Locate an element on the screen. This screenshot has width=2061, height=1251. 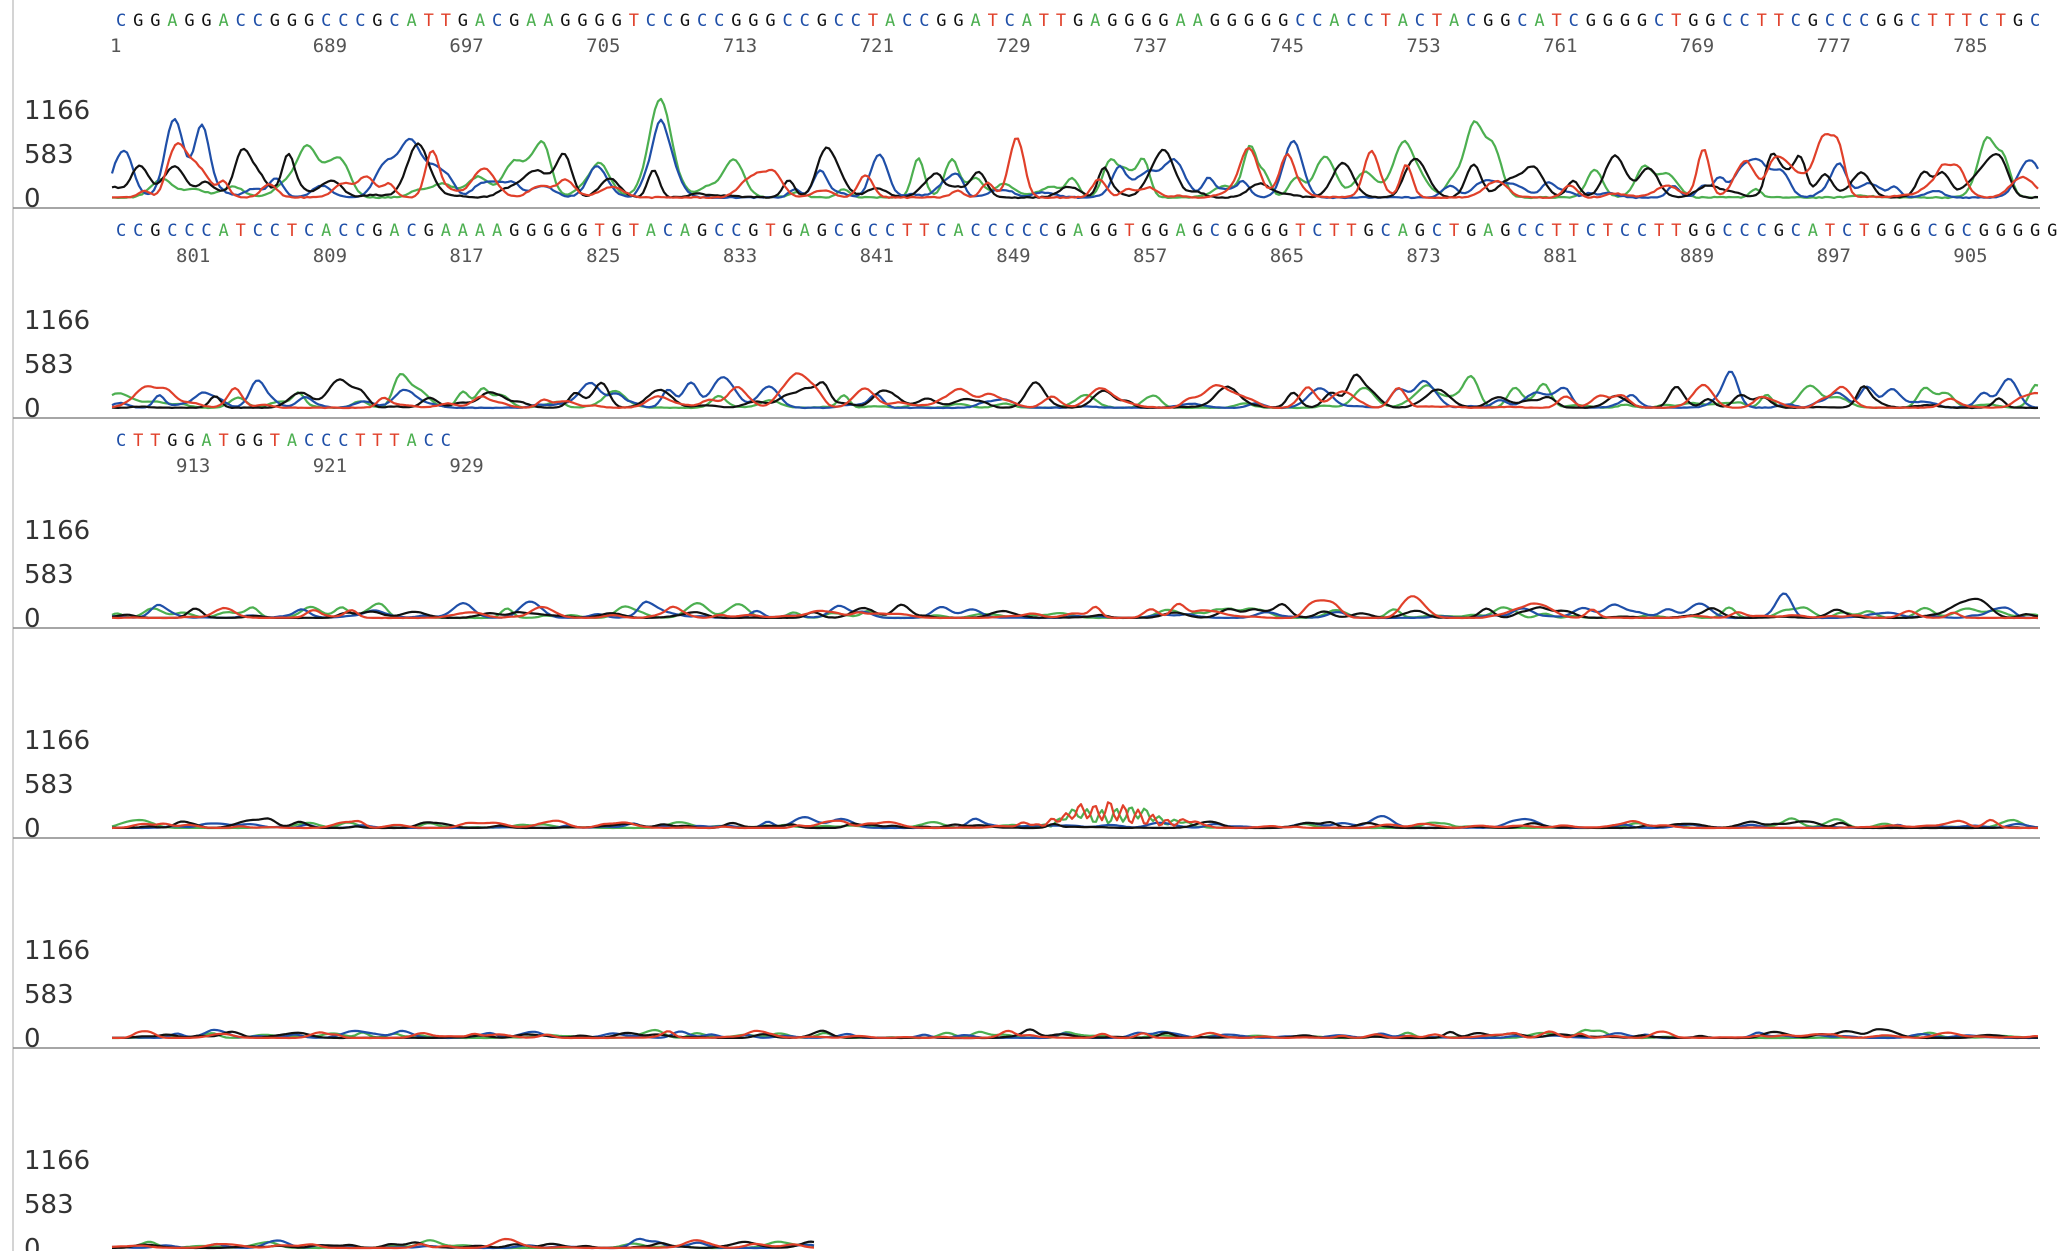
traces is located at coordinates (1075, 606).